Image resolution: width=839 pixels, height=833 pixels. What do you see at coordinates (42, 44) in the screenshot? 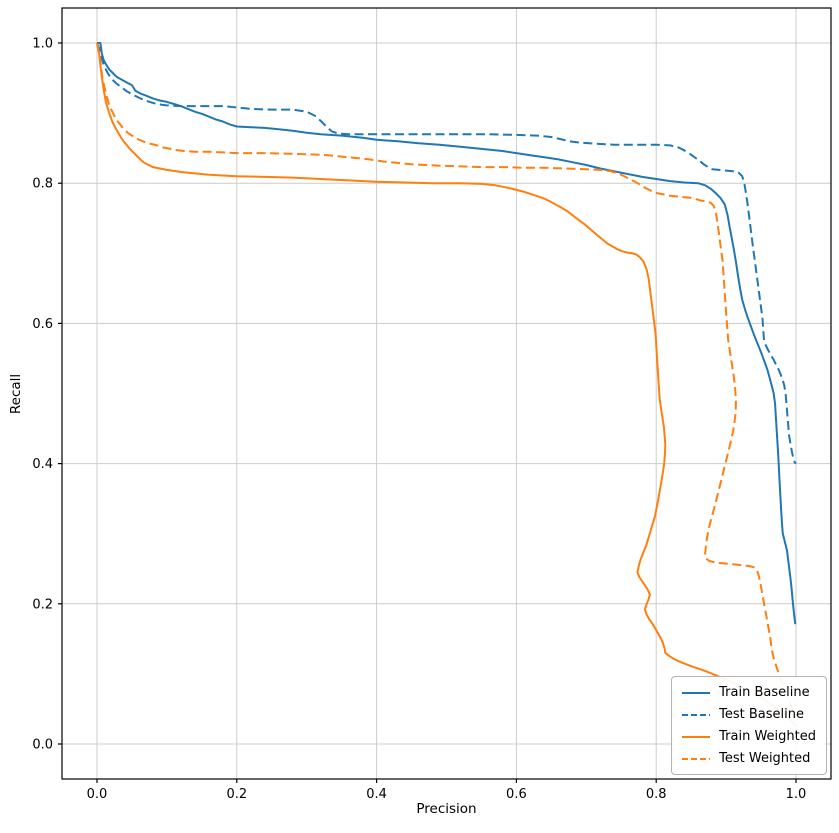
I see `y-tick-label: 1.0` at bounding box center [42, 44].